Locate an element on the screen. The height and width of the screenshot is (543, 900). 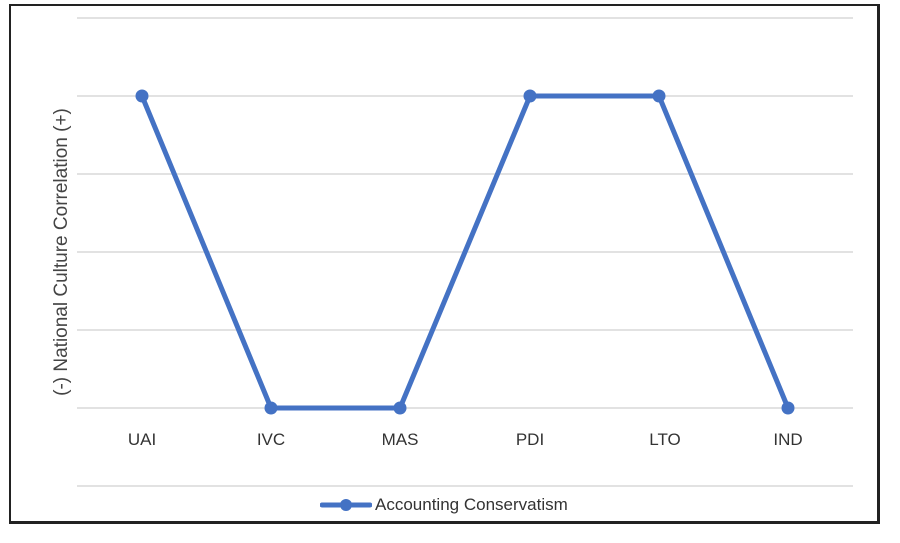
x-tick-label: IND is located at coordinates (788, 439).